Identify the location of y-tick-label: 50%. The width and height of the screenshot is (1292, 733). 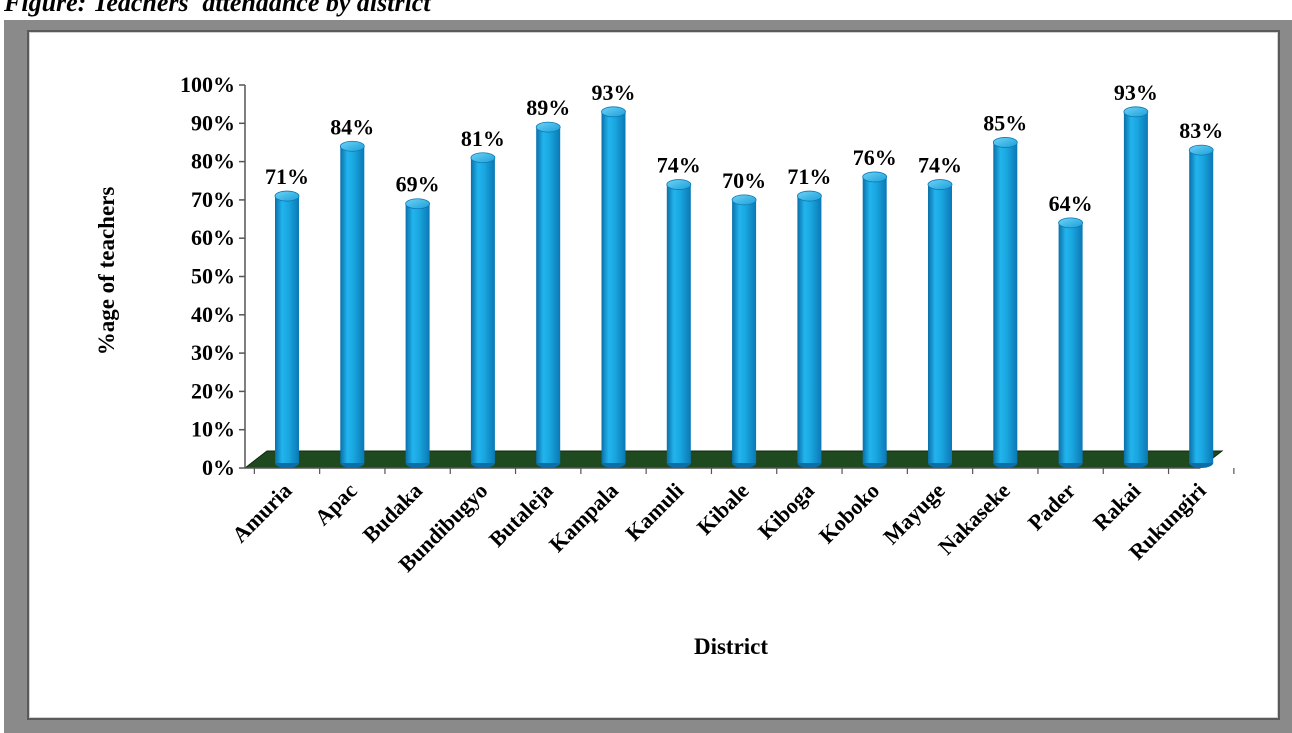
(213, 276).